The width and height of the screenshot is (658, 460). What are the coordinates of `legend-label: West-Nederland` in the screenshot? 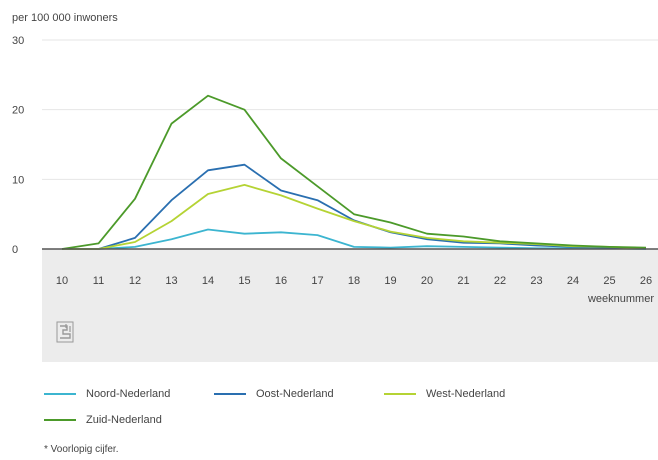 It's located at (466, 394).